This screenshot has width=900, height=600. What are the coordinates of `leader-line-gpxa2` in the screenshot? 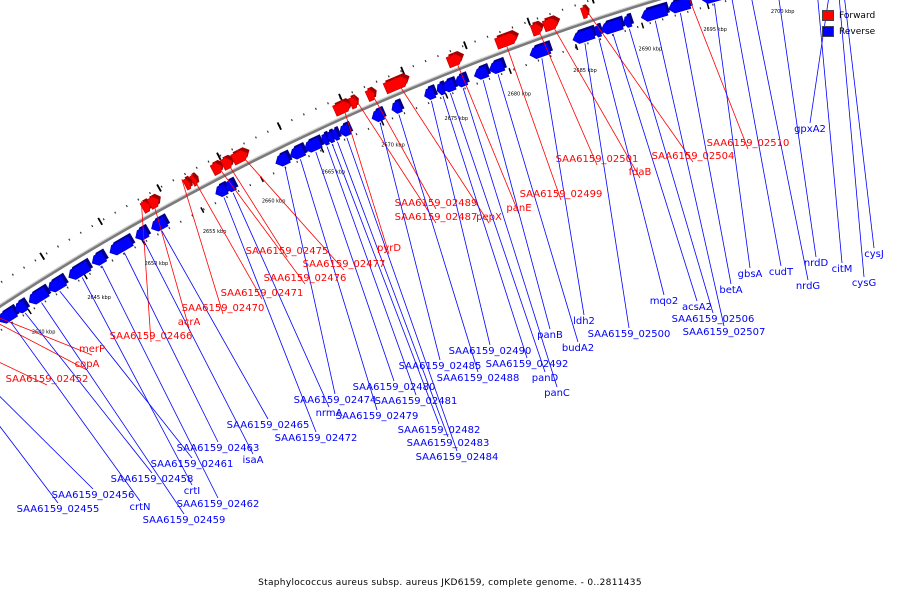 It's located at (819, 62).